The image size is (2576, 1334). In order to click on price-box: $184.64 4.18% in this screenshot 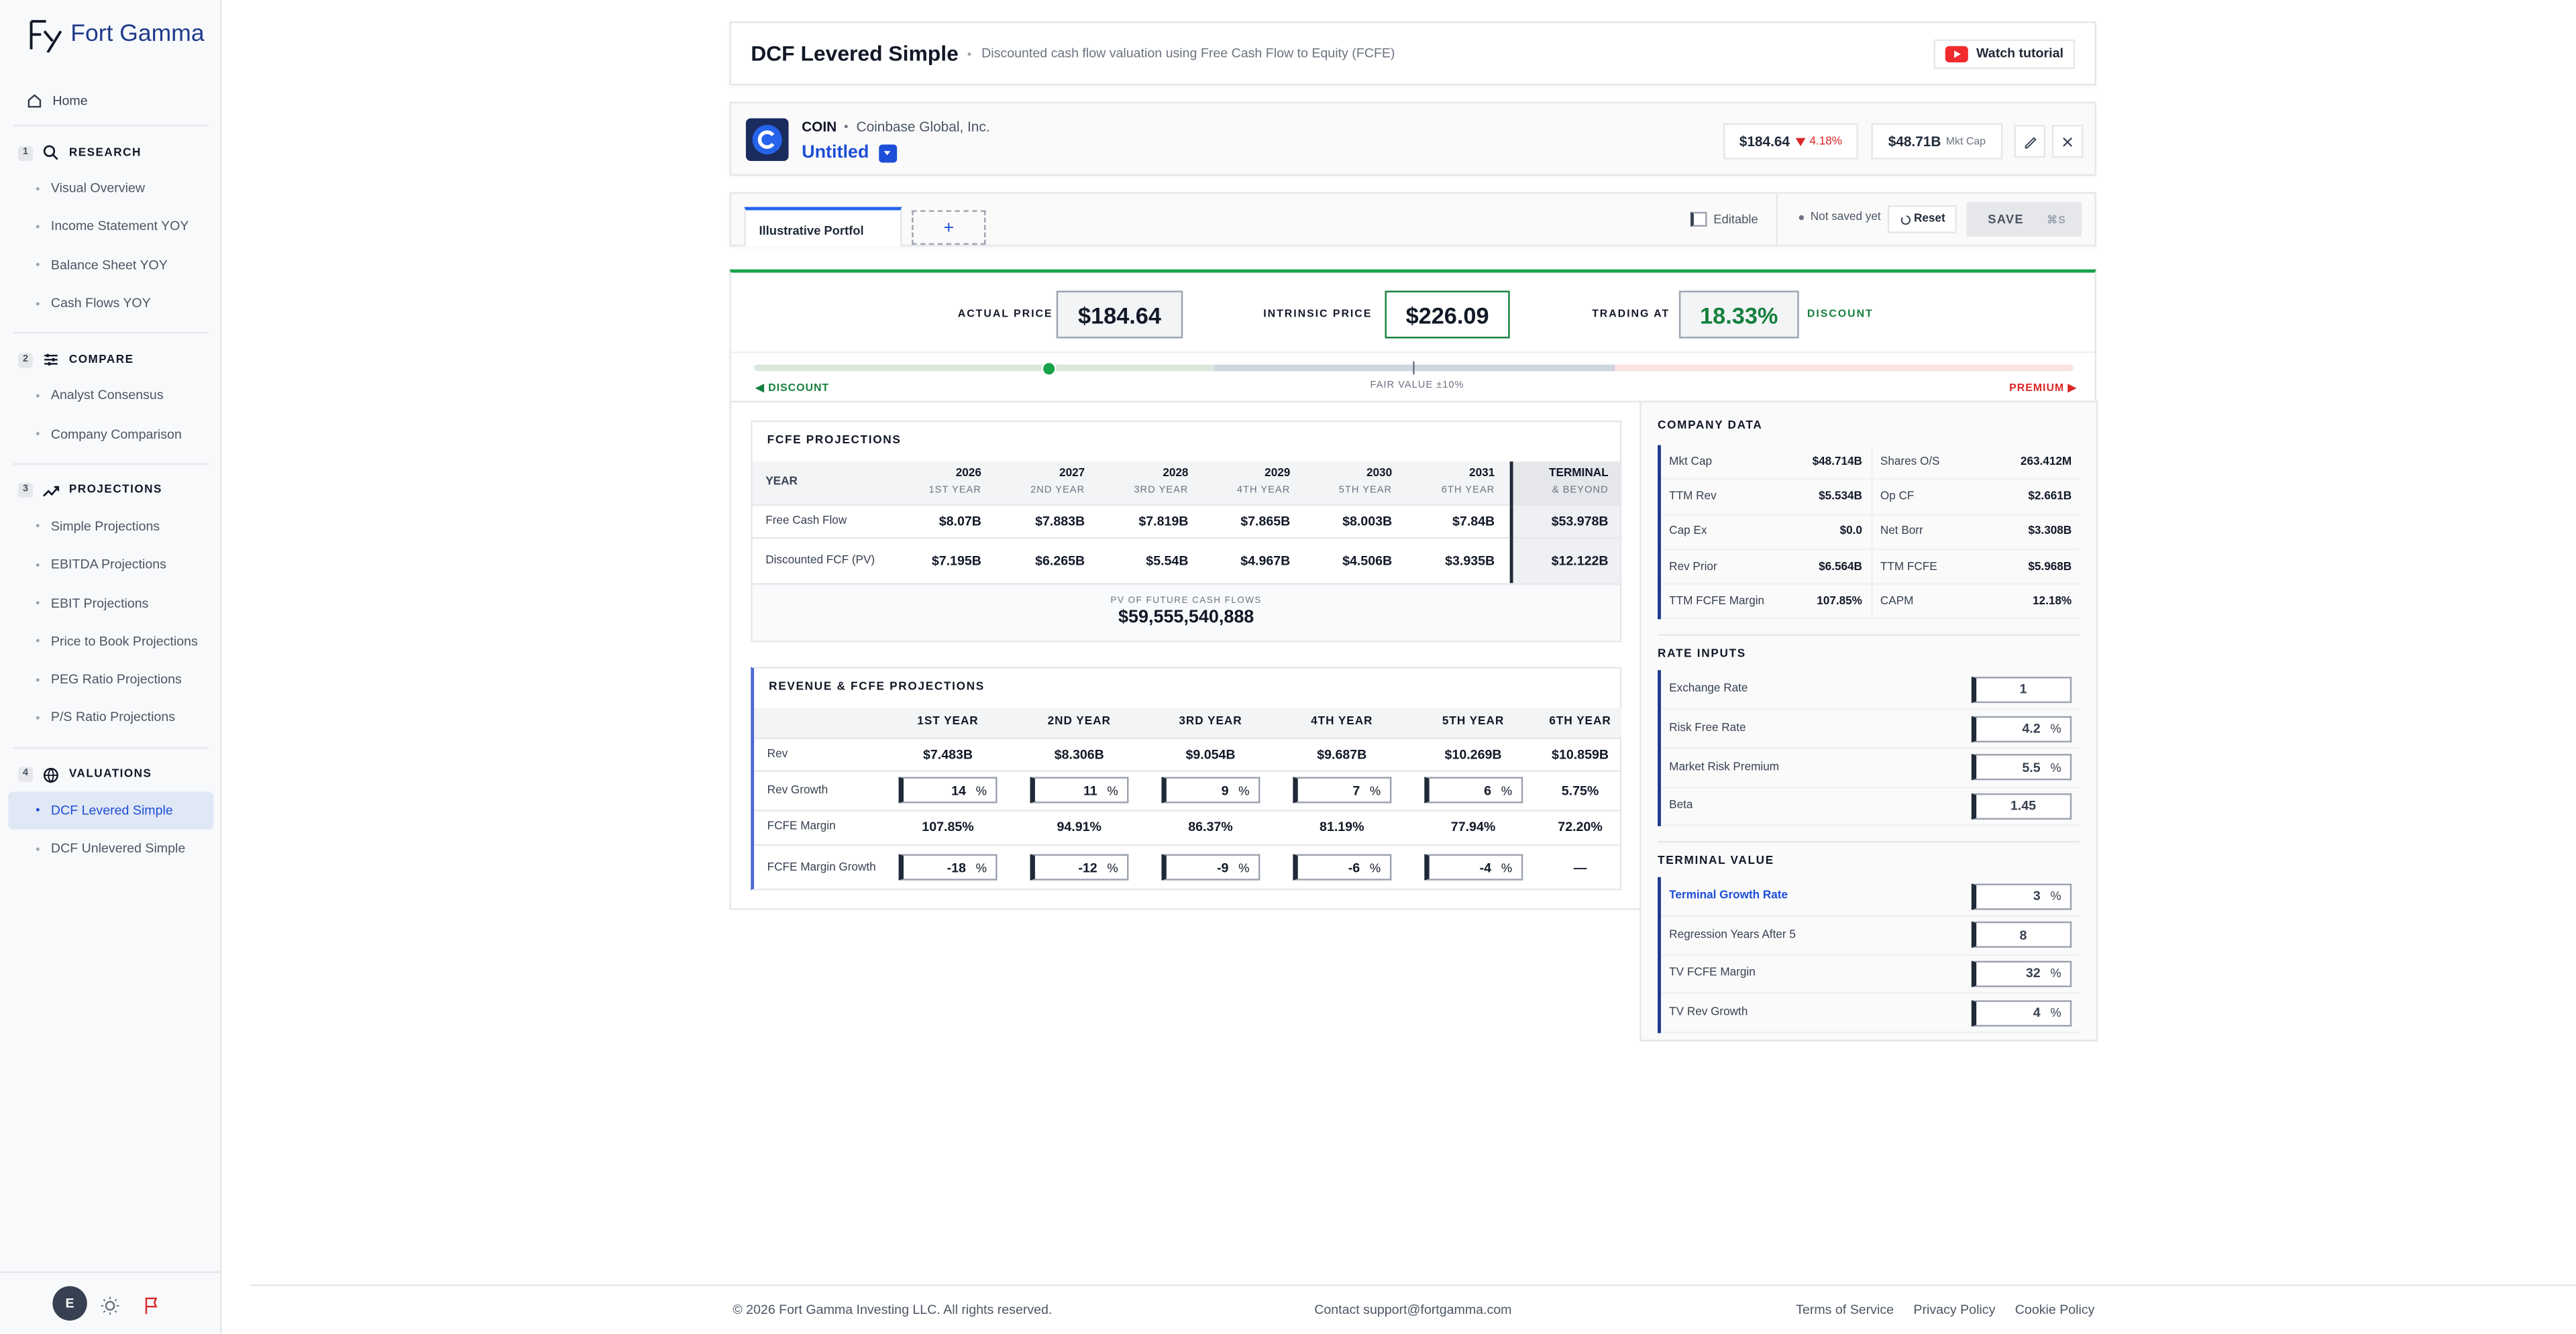, I will do `click(1790, 141)`.